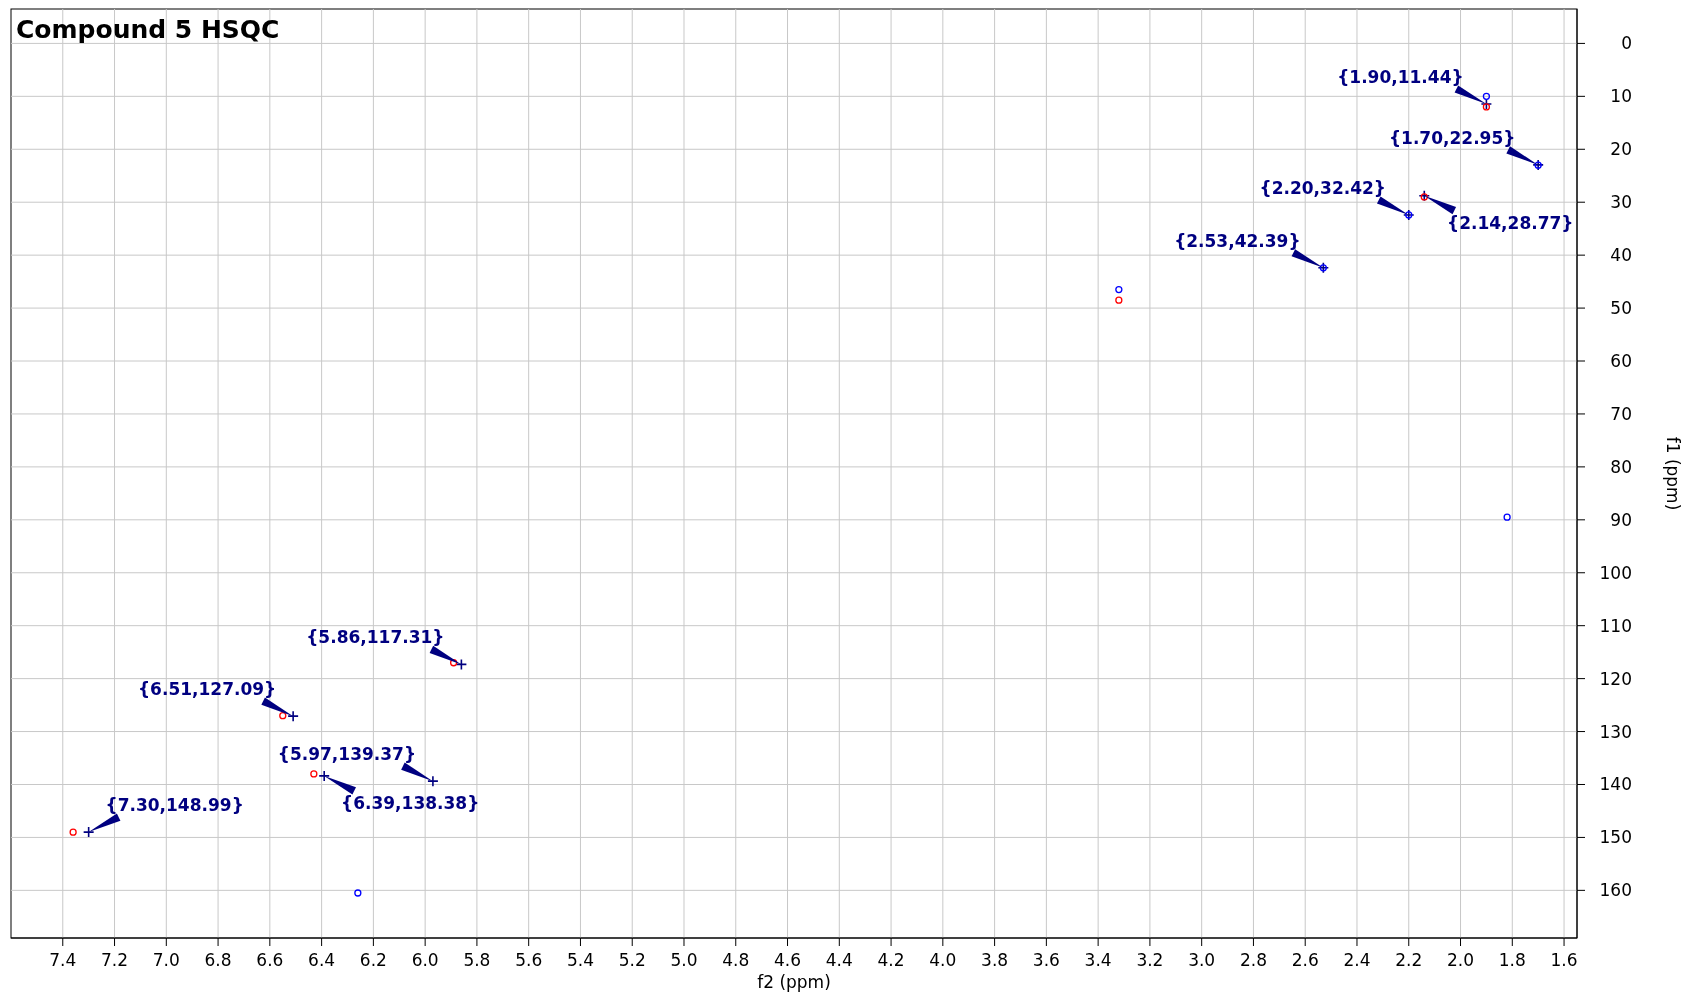 The height and width of the screenshot is (1008, 1690). I want to click on annotation: {2.14,28.77}, so click(1510, 222).